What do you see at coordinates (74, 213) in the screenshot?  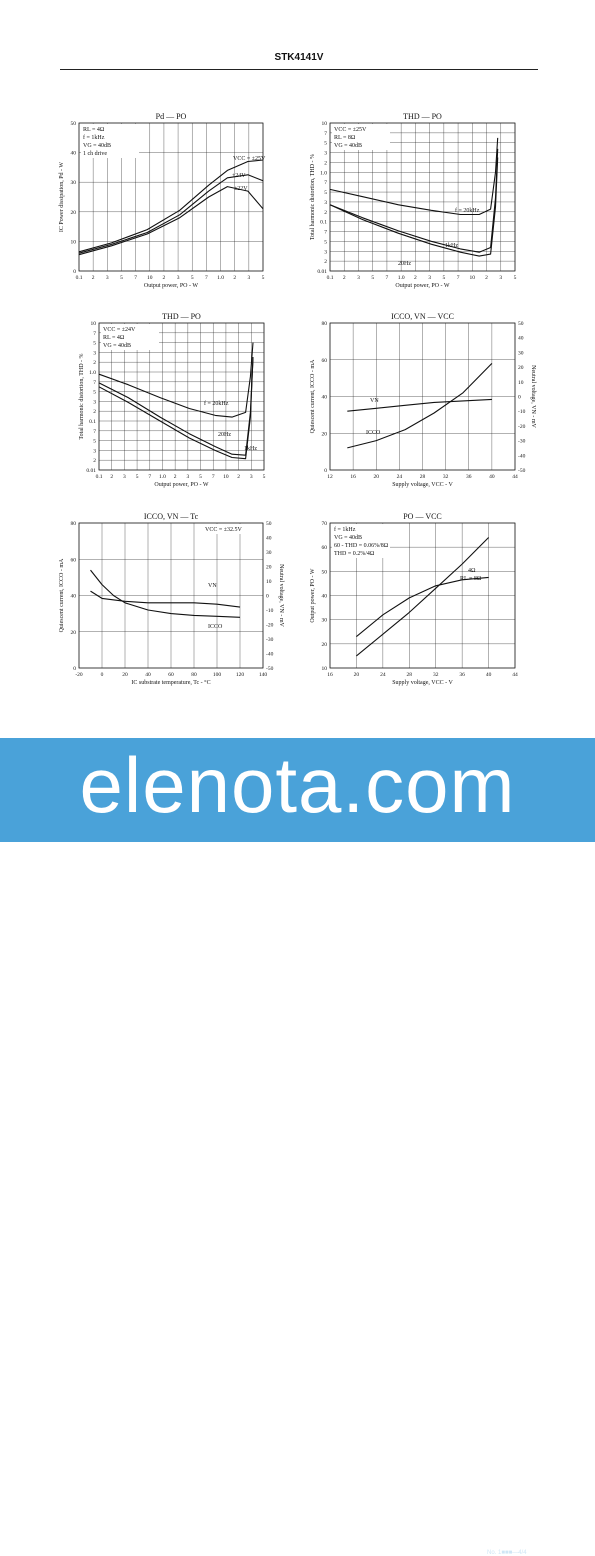 I see `chart-0-y-tick-label: 20` at bounding box center [74, 213].